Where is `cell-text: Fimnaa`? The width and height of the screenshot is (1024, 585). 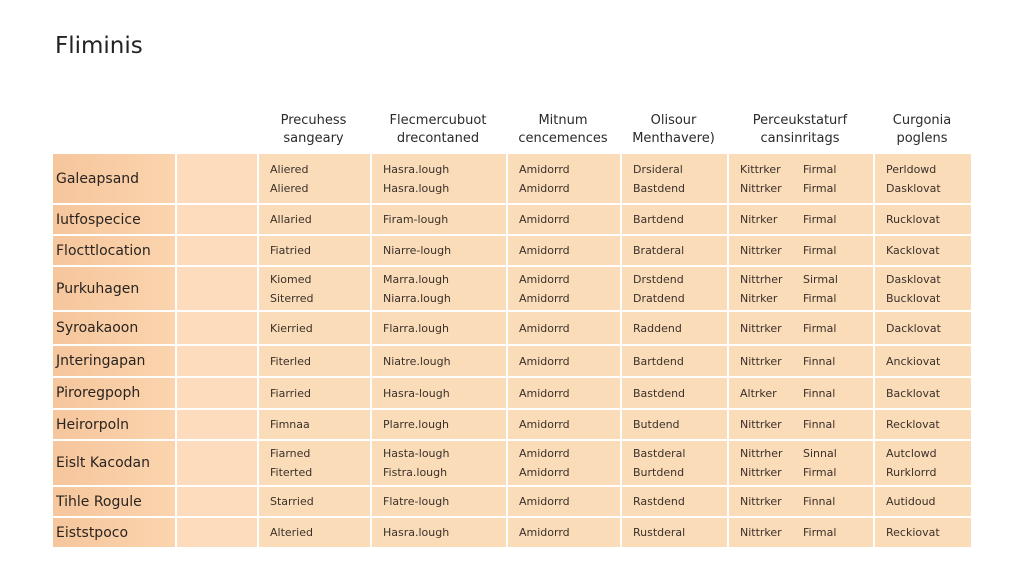 cell-text: Fimnaa is located at coordinates (290, 424).